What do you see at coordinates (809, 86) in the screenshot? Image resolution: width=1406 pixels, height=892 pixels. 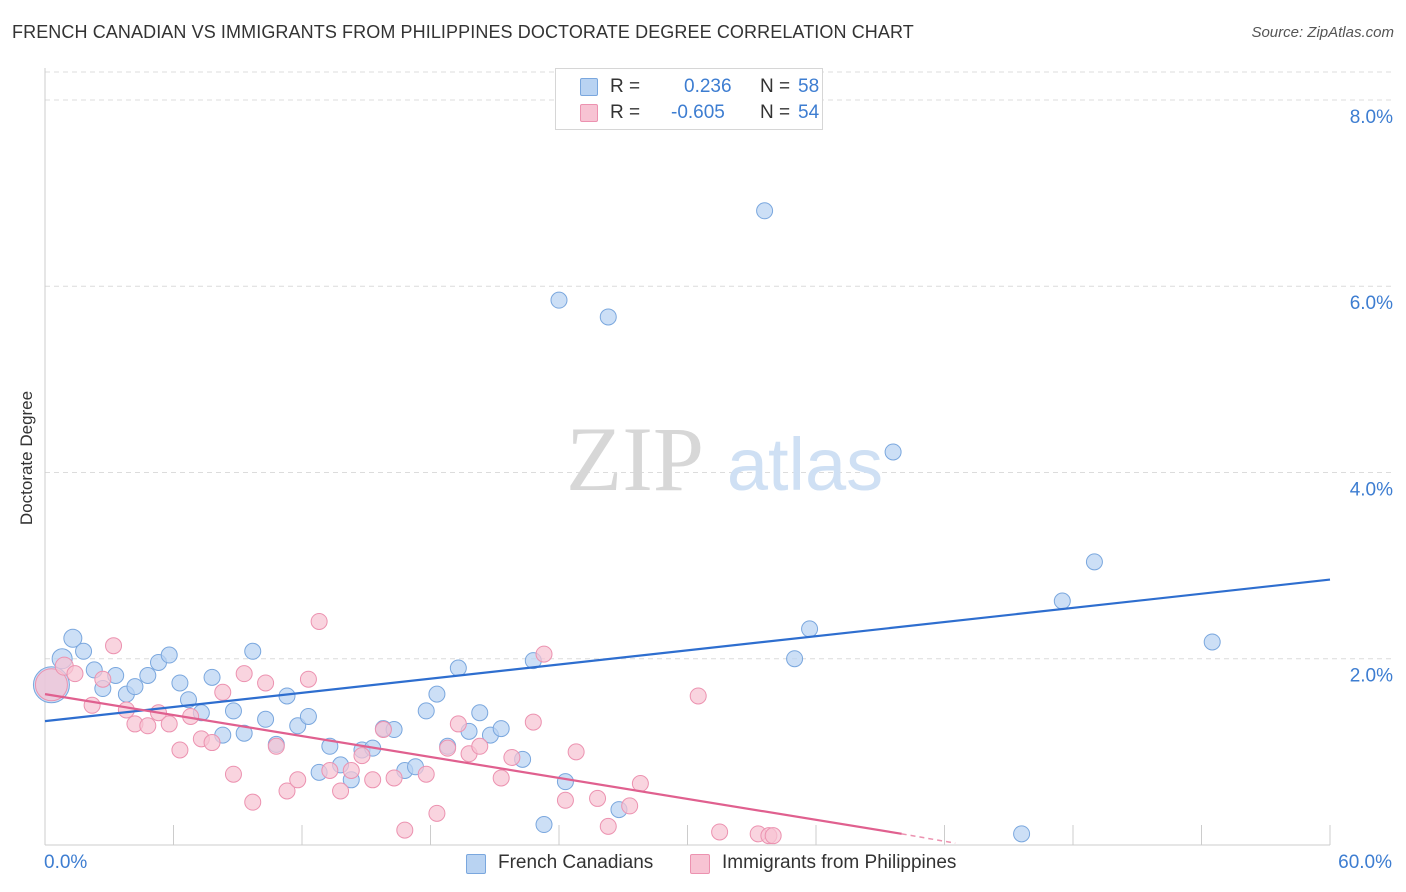 I see `n-value: 58` at bounding box center [809, 86].